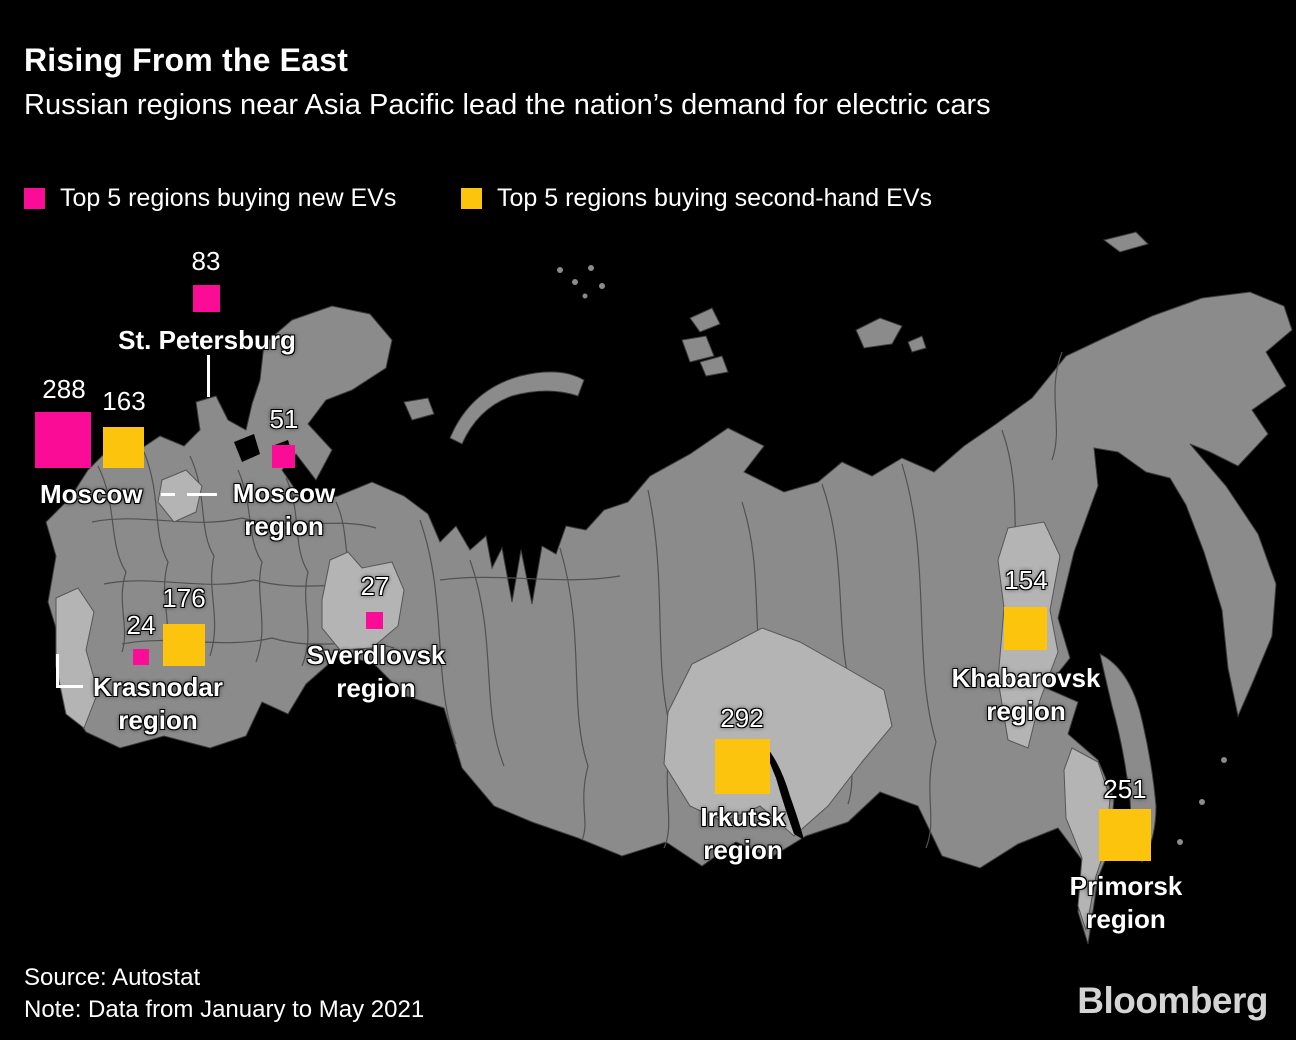  Describe the element at coordinates (1202, 801) in the screenshot. I see `islands-kurils` at that location.